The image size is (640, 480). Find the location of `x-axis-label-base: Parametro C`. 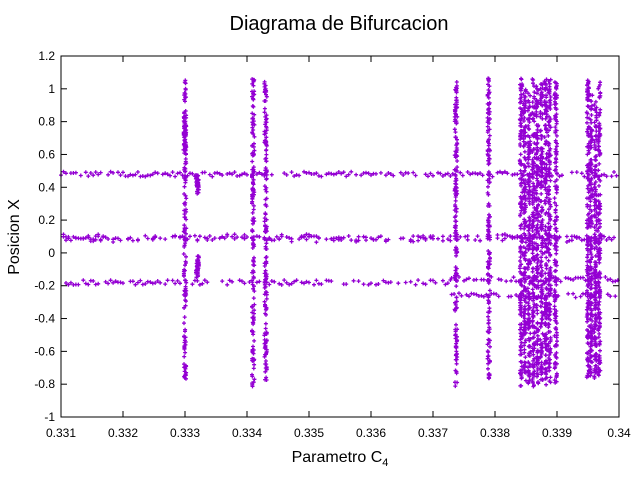

x-axis-label-base: Parametro C is located at coordinates (337, 457).